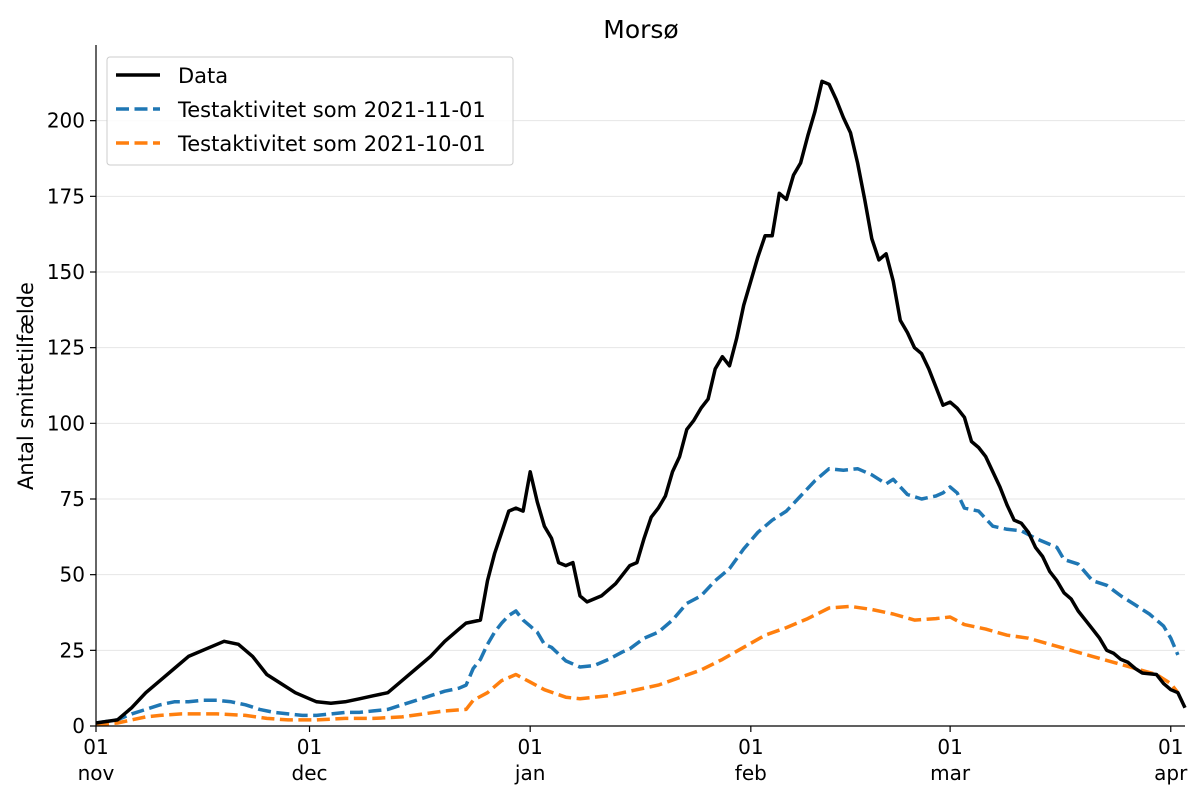 The width and height of the screenshot is (1200, 800). What do you see at coordinates (72, 575) in the screenshot?
I see `y-tick-label: 50` at bounding box center [72, 575].